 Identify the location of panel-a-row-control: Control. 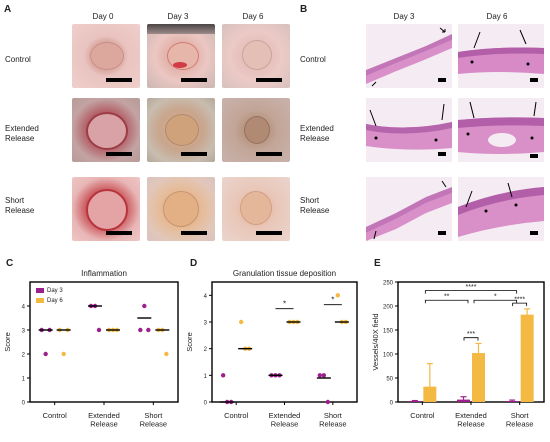
(18, 59).